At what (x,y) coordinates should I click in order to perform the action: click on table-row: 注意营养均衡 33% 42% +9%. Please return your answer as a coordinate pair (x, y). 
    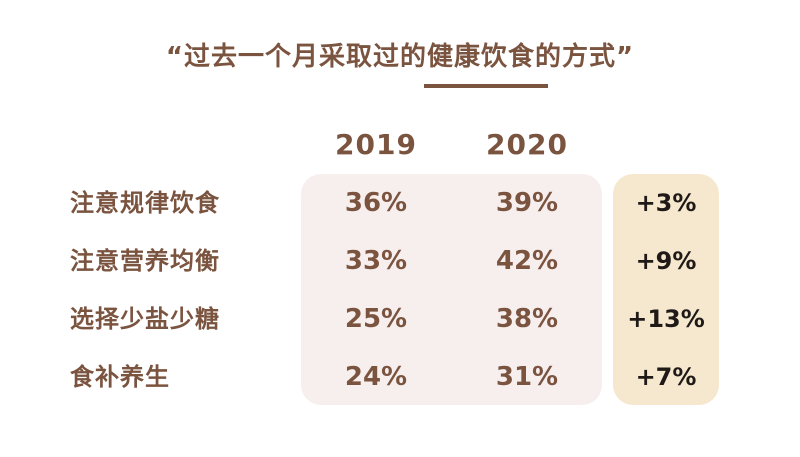
    Looking at the image, I should click on (400, 261).